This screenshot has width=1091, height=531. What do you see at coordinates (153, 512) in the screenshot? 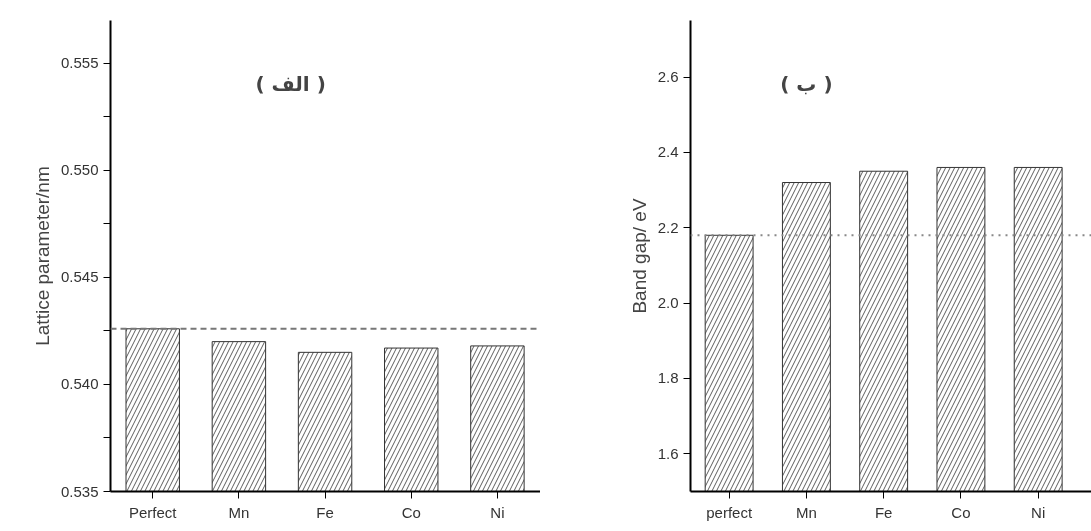
I see `x-tick-label: Perfect` at bounding box center [153, 512].